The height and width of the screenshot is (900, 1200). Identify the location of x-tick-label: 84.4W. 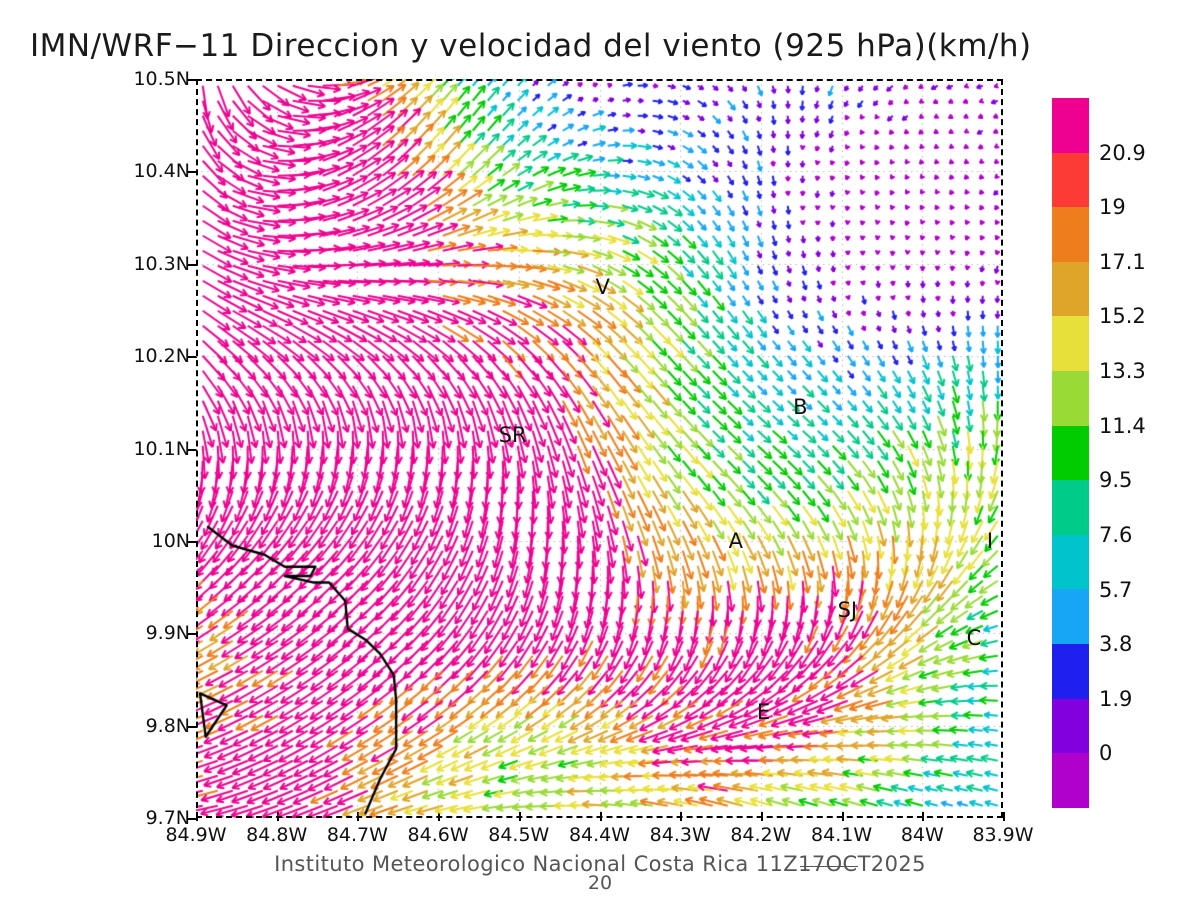
(599, 835).